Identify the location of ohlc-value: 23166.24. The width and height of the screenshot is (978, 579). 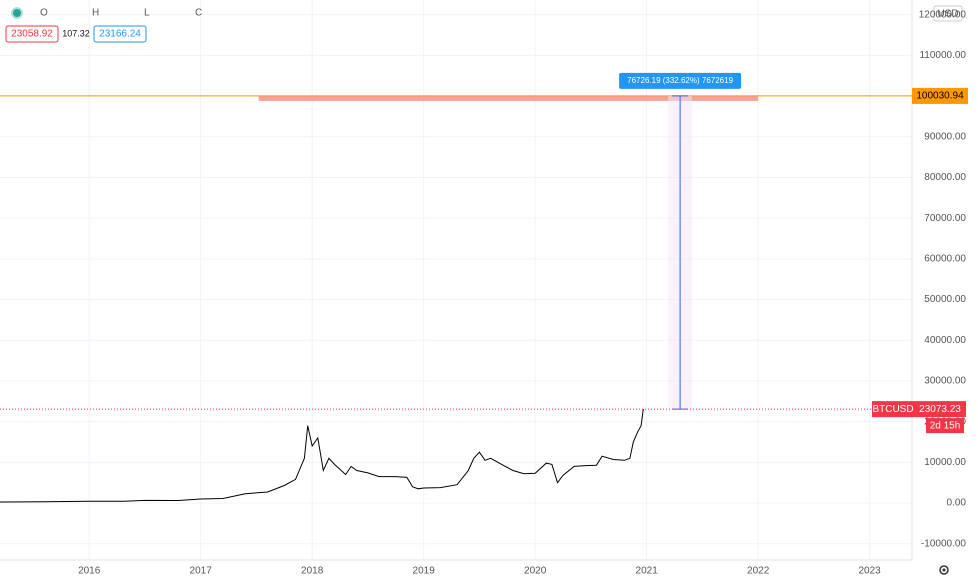
(120, 34).